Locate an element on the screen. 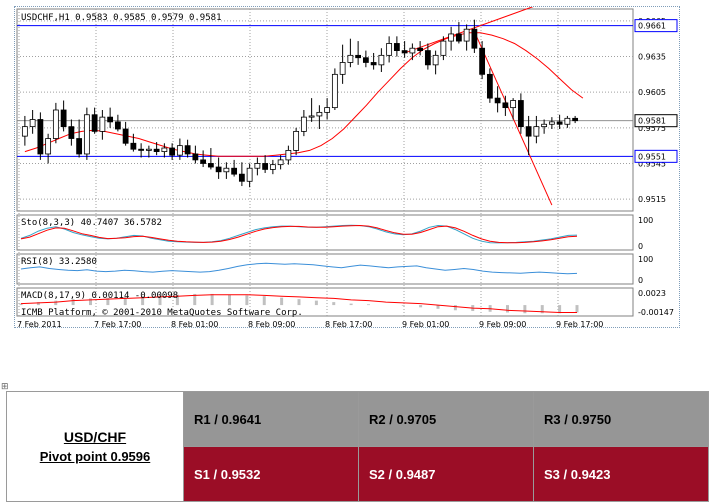  table-anchor-icon: ⊞ is located at coordinates (5, 387).